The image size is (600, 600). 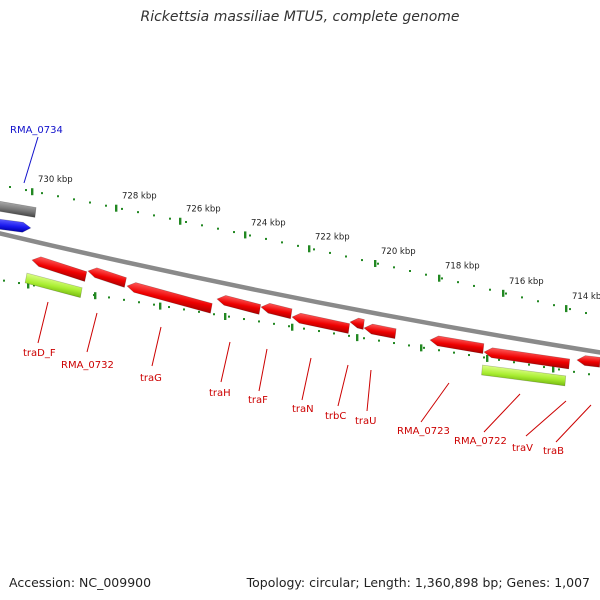 I want to click on scale-label: 722 kbp, so click(x=332, y=237).